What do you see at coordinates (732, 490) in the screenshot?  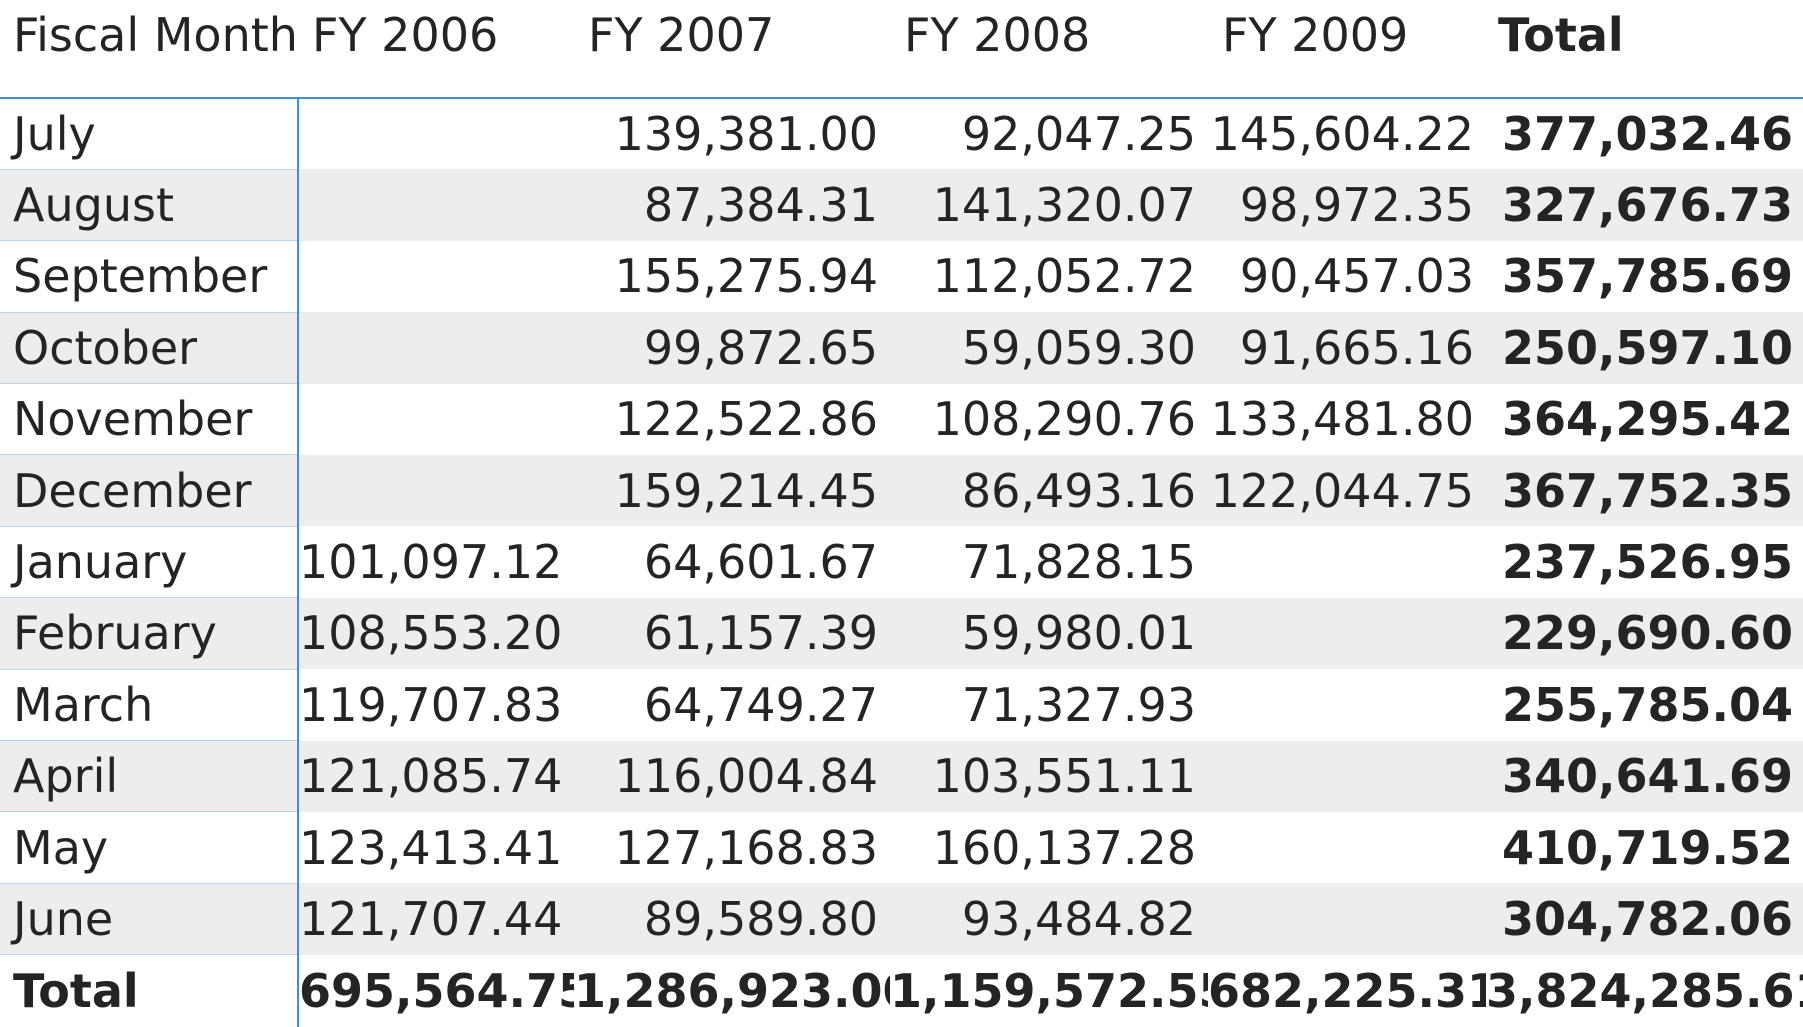 I see `cell-fy2007: 159,214.45` at bounding box center [732, 490].